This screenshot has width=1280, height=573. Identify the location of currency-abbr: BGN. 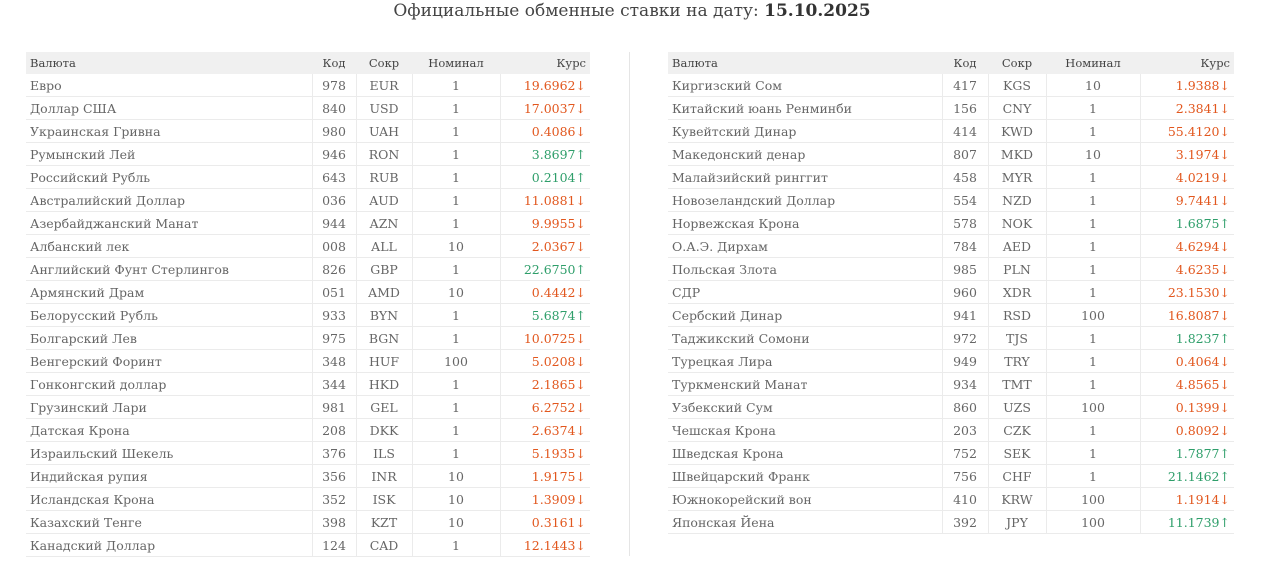
(384, 338).